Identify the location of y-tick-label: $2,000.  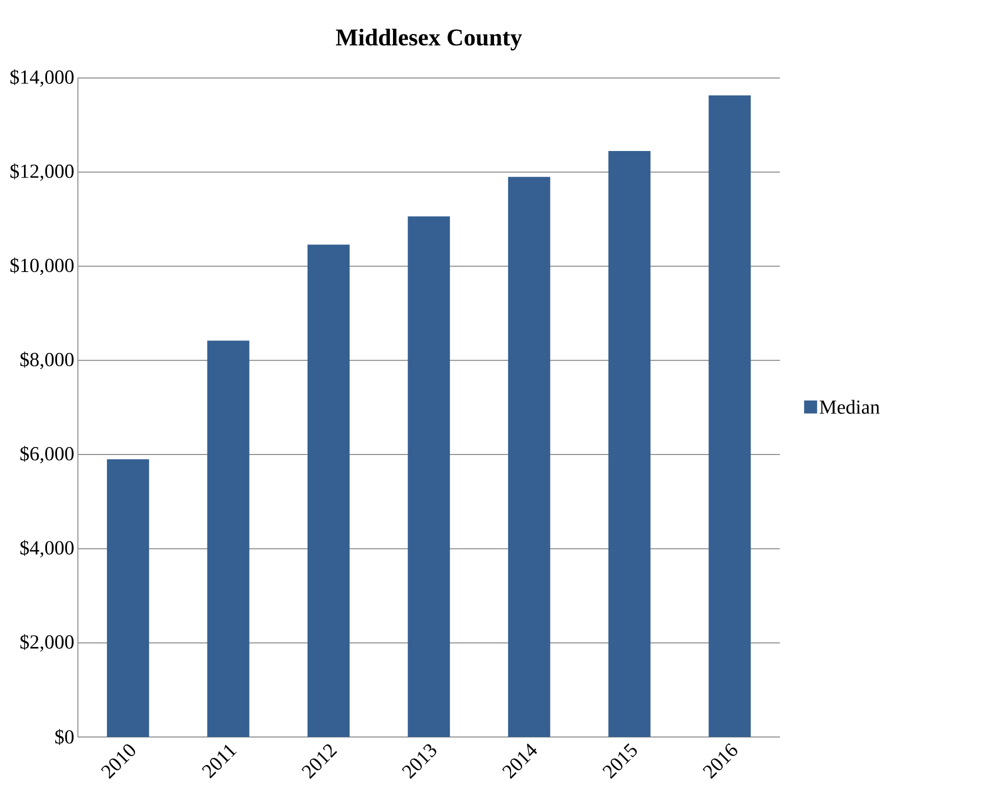
(47, 643).